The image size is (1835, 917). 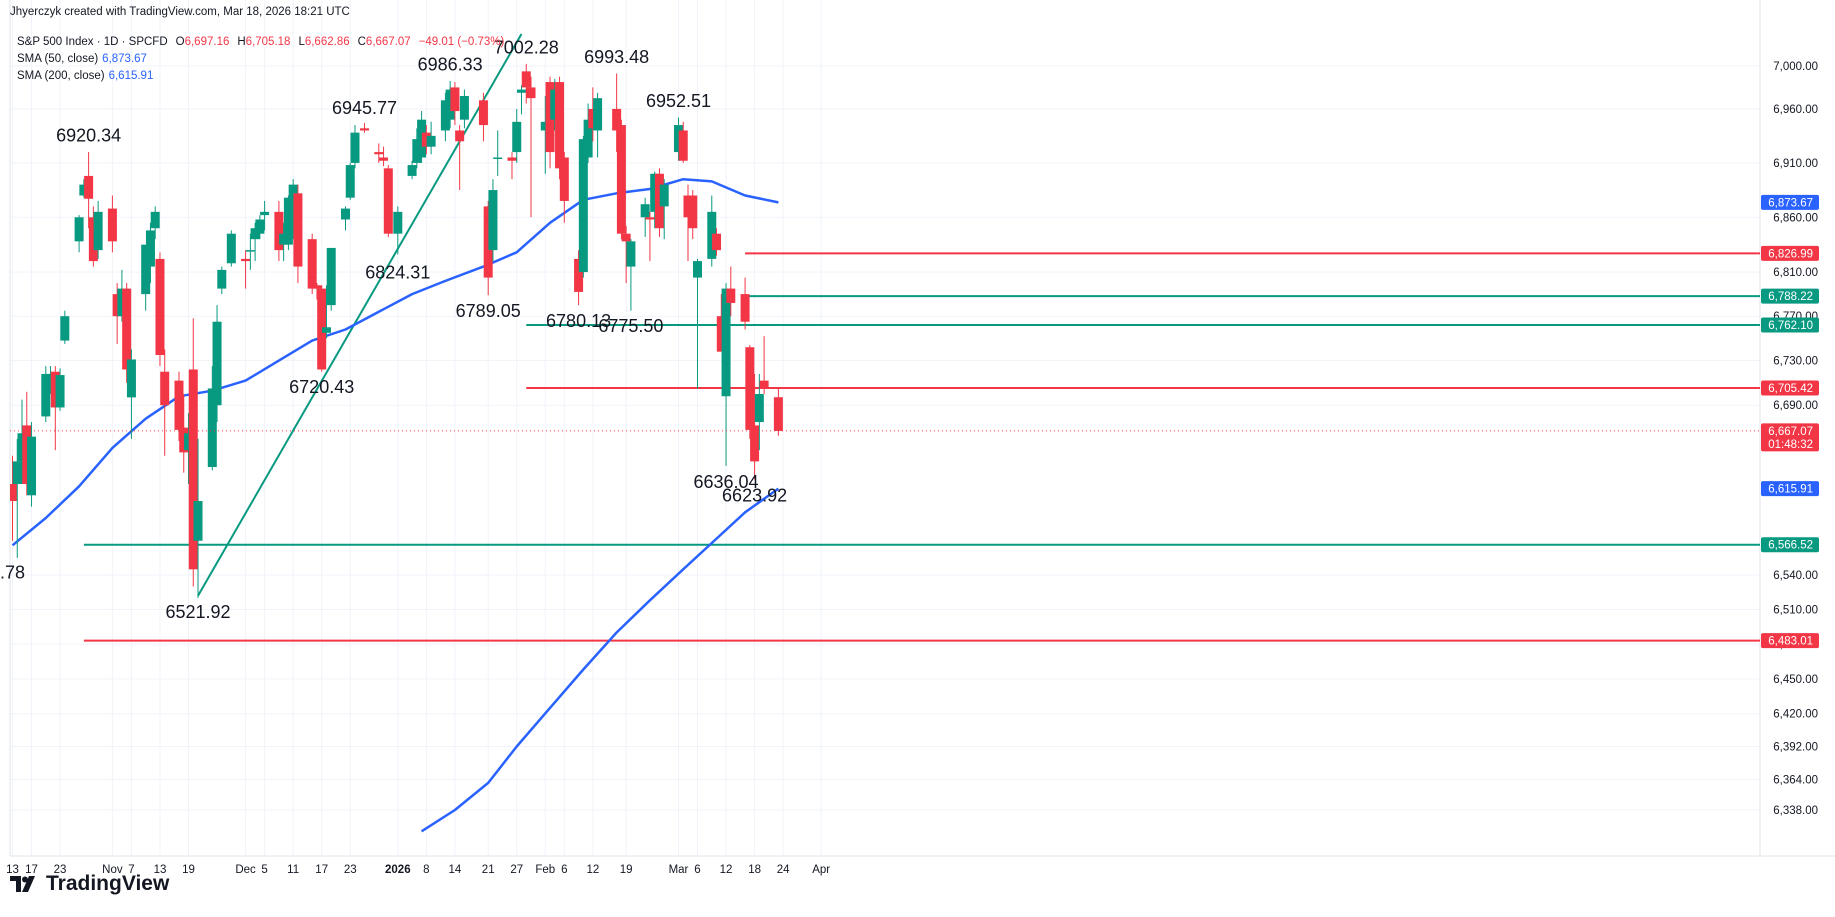 I want to click on price-axis-label: 6,960.00, so click(x=1795, y=110).